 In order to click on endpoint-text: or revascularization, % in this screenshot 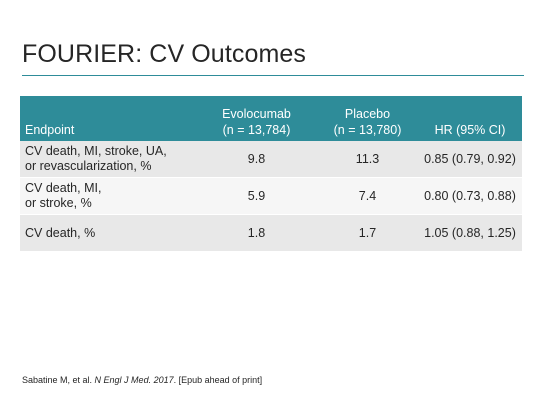, I will do `click(88, 166)`.